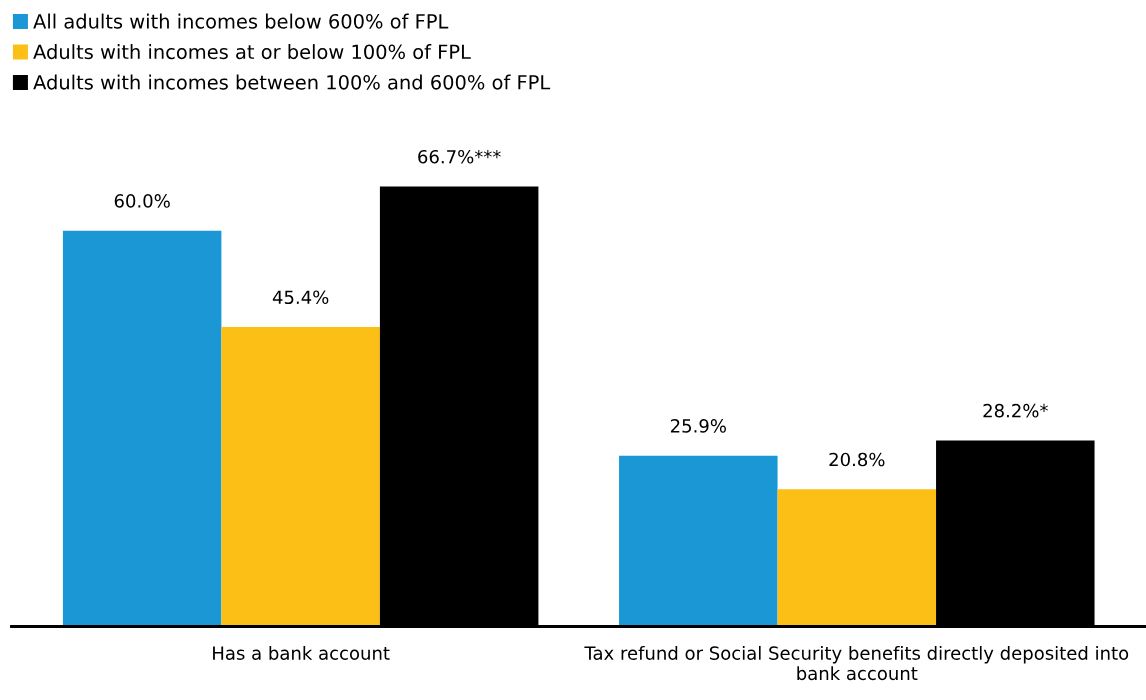 The height and width of the screenshot is (700, 1146). I want to click on data-label: 66.7%***, so click(459, 156).